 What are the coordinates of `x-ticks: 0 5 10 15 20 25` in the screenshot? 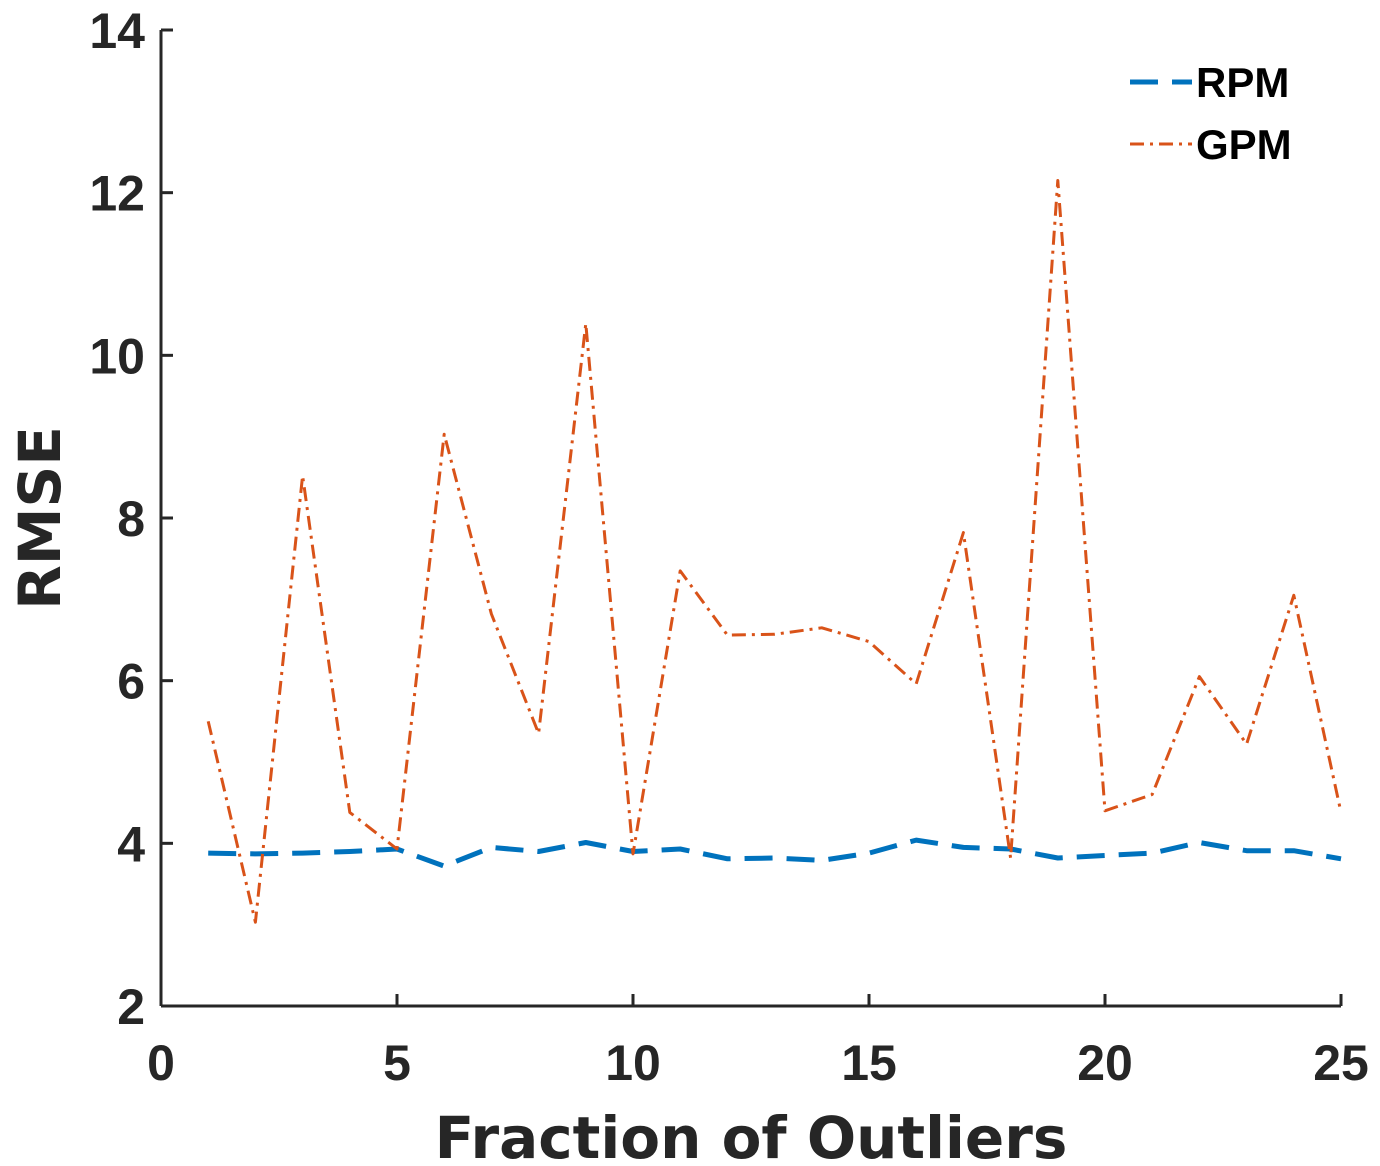 It's located at (758, 1042).